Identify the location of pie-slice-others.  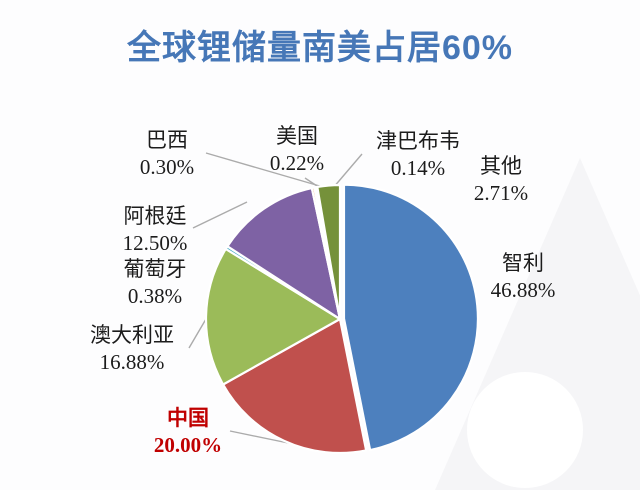
(329, 252).